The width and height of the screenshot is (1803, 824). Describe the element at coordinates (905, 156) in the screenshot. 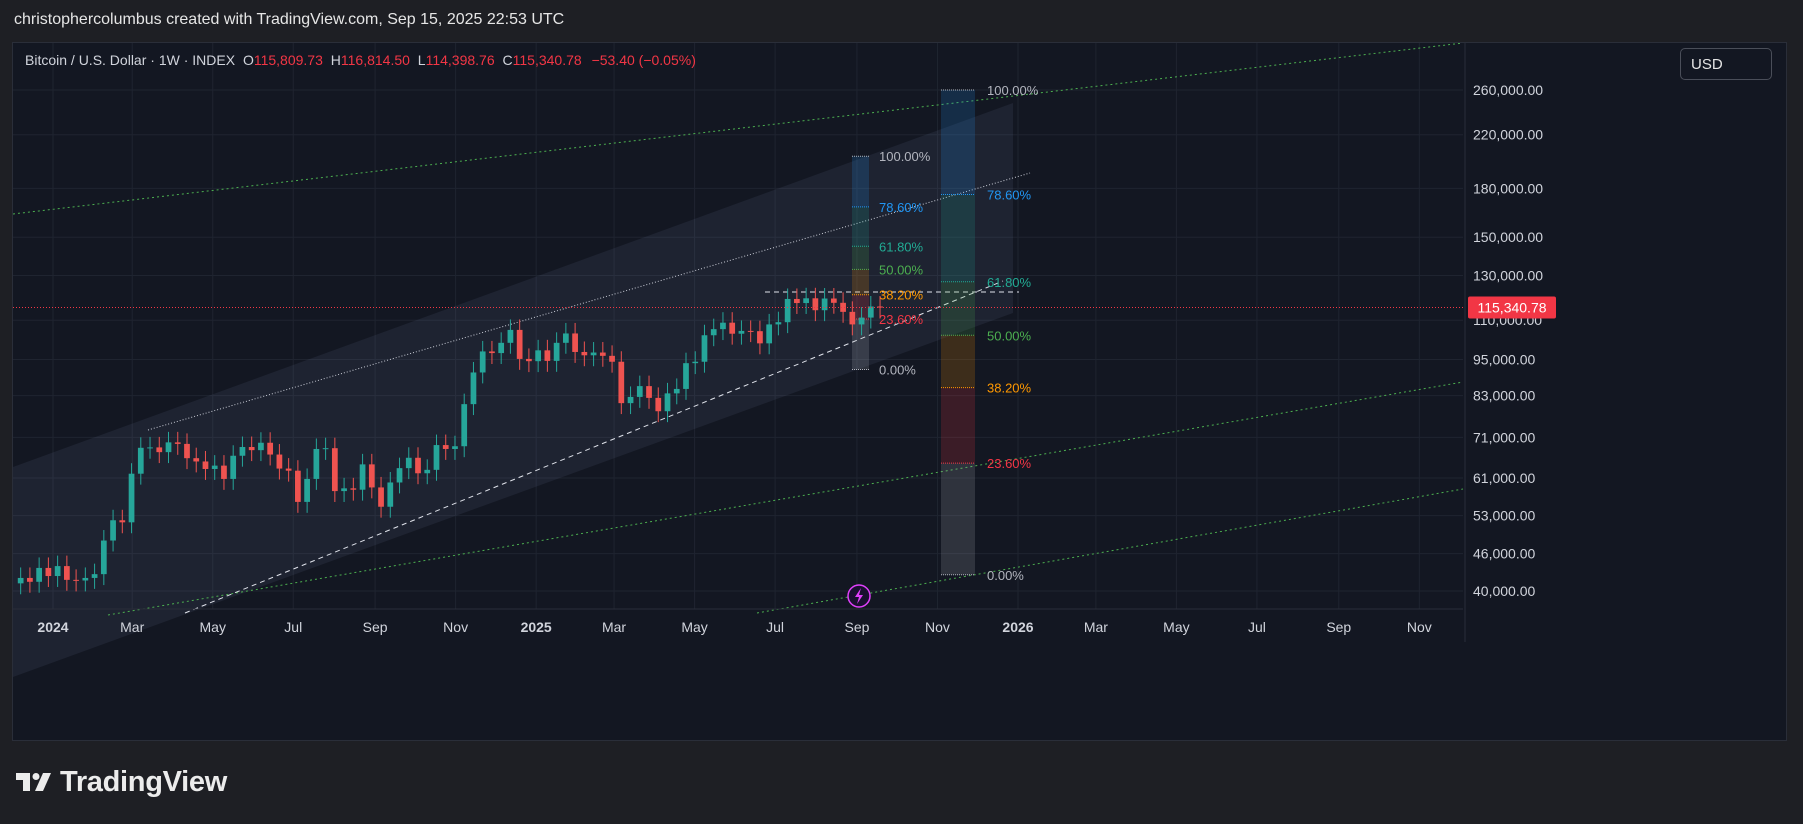

I see `fib-level-label: 100.00%` at that location.